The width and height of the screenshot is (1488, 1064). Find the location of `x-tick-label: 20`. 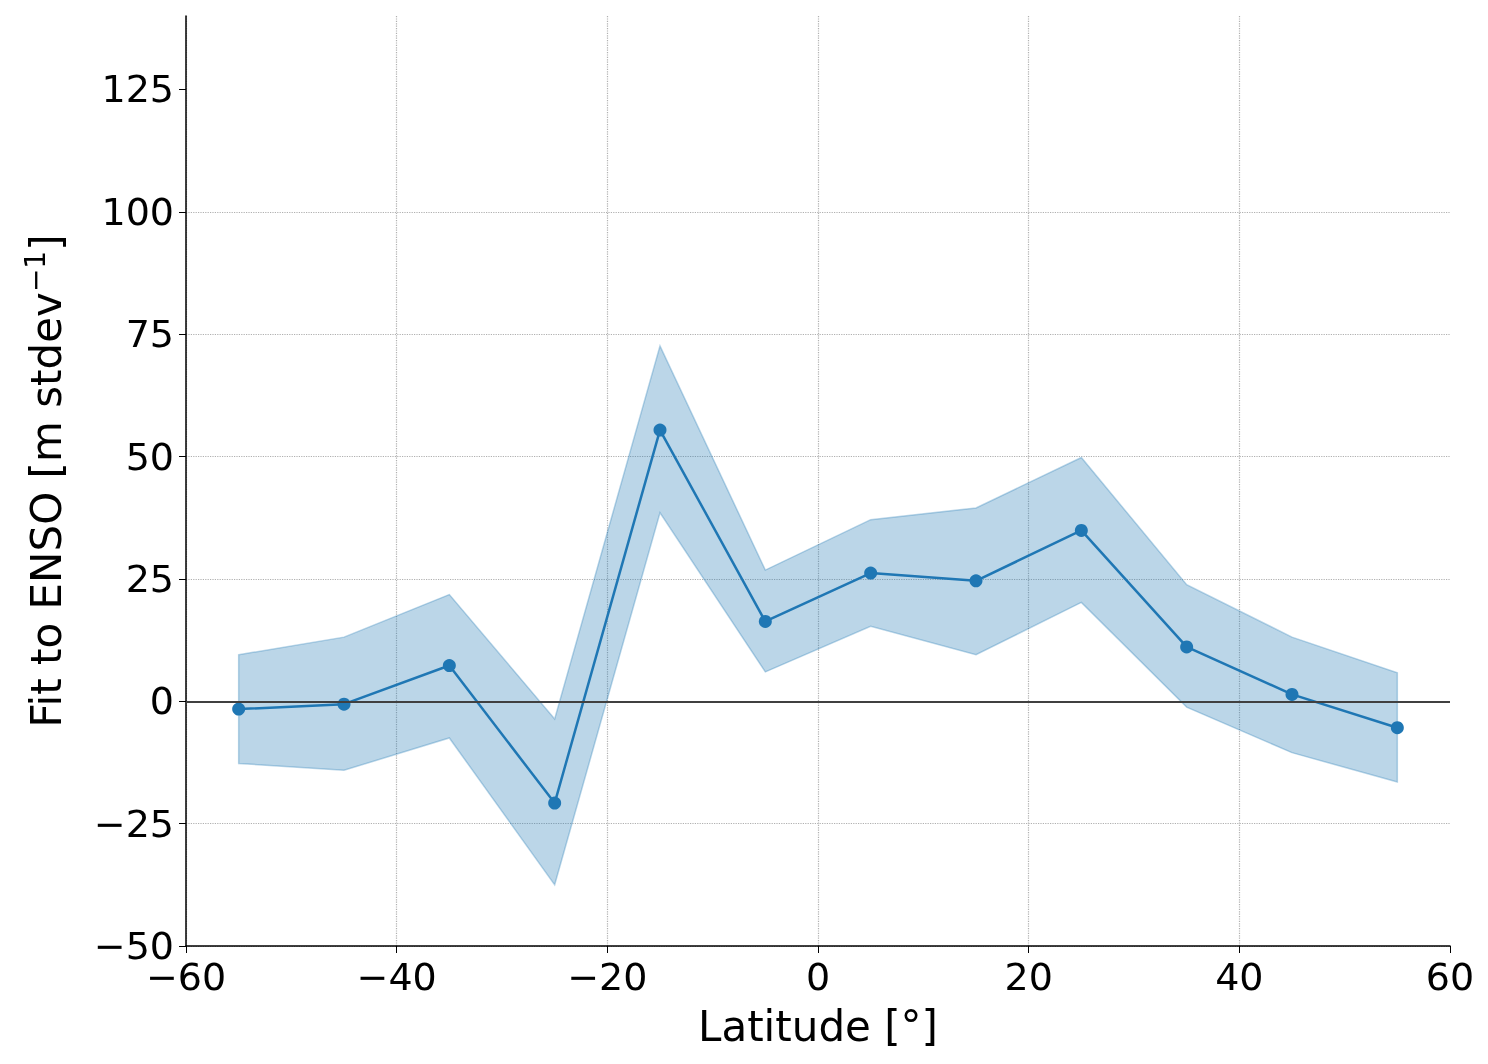

x-tick-label: 20 is located at coordinates (1028, 977).